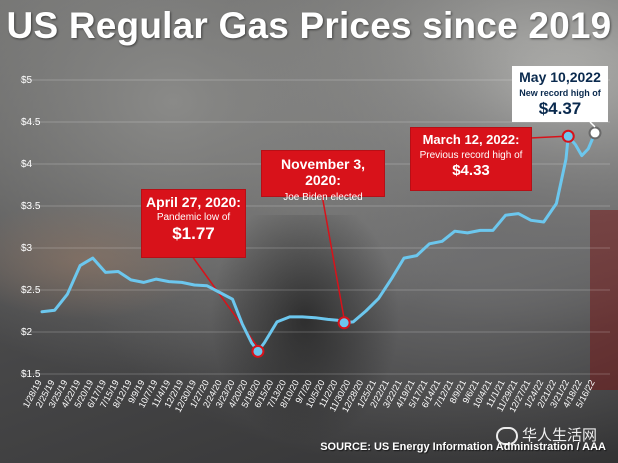 This screenshot has width=618, height=463. What do you see at coordinates (507, 435) in the screenshot?
I see `wechat-logo-icon` at bounding box center [507, 435].